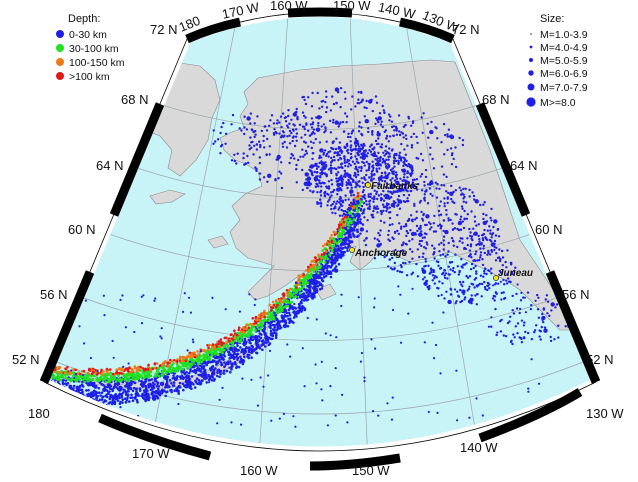 This screenshot has height=482, width=638. Describe the element at coordinates (531, 73) in the screenshot. I see `size-swatch-m6` at that location.